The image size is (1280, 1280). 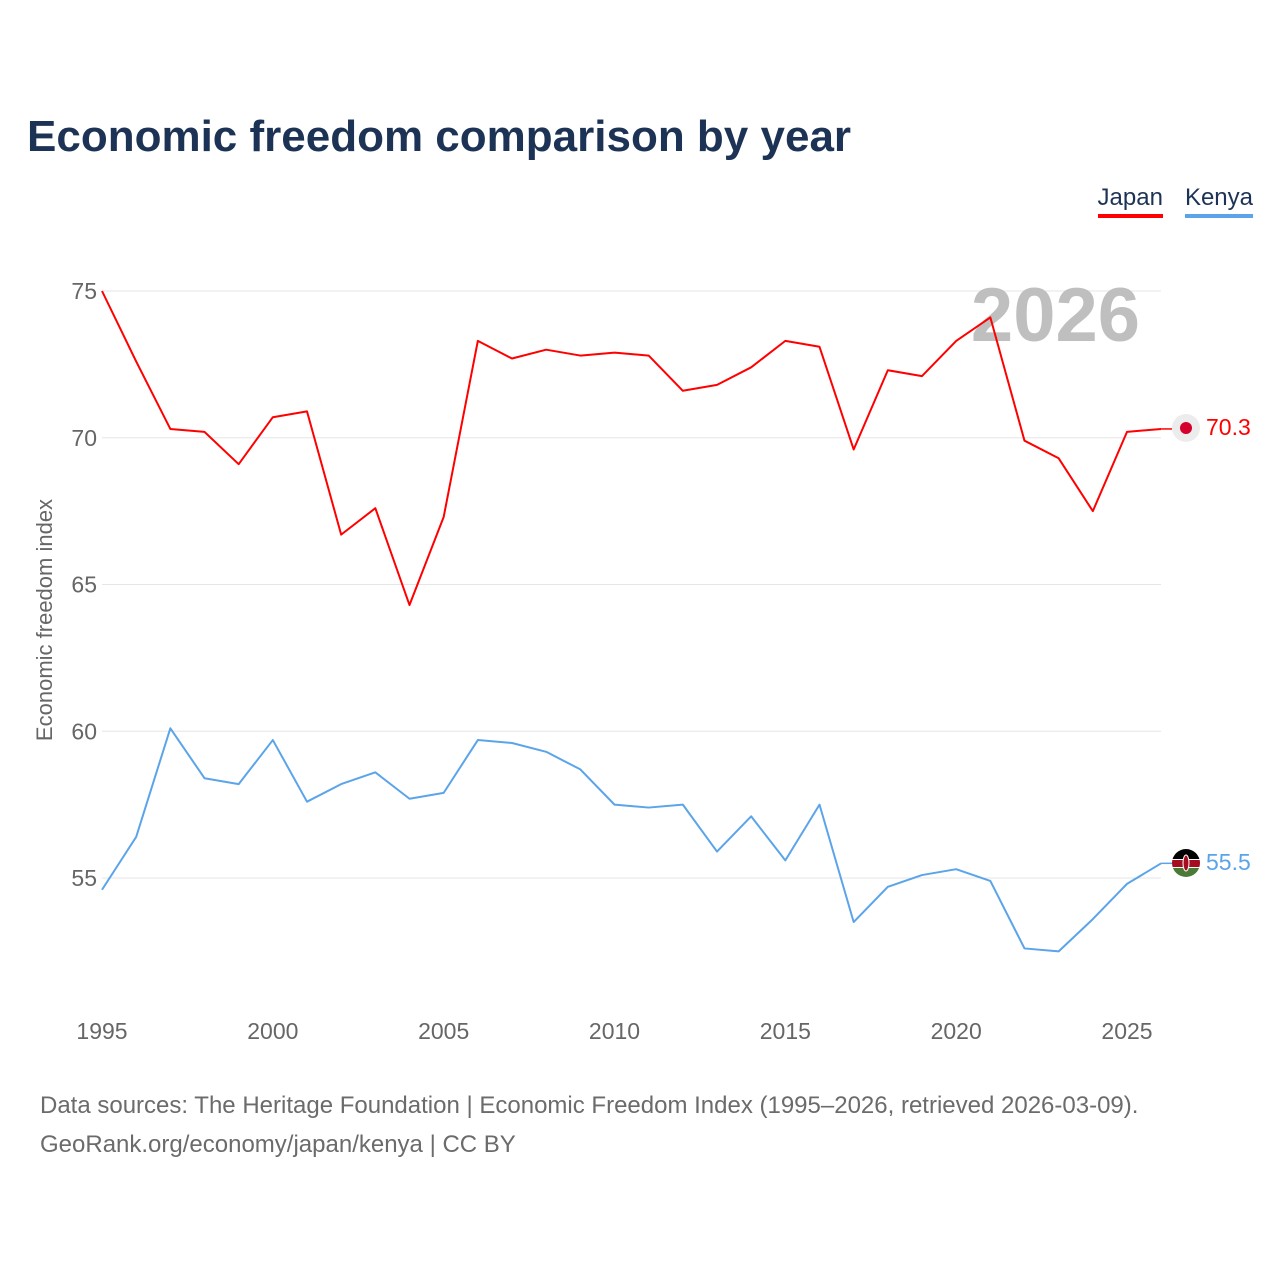 I want to click on x-tick-label: 2010, so click(x=614, y=1031).